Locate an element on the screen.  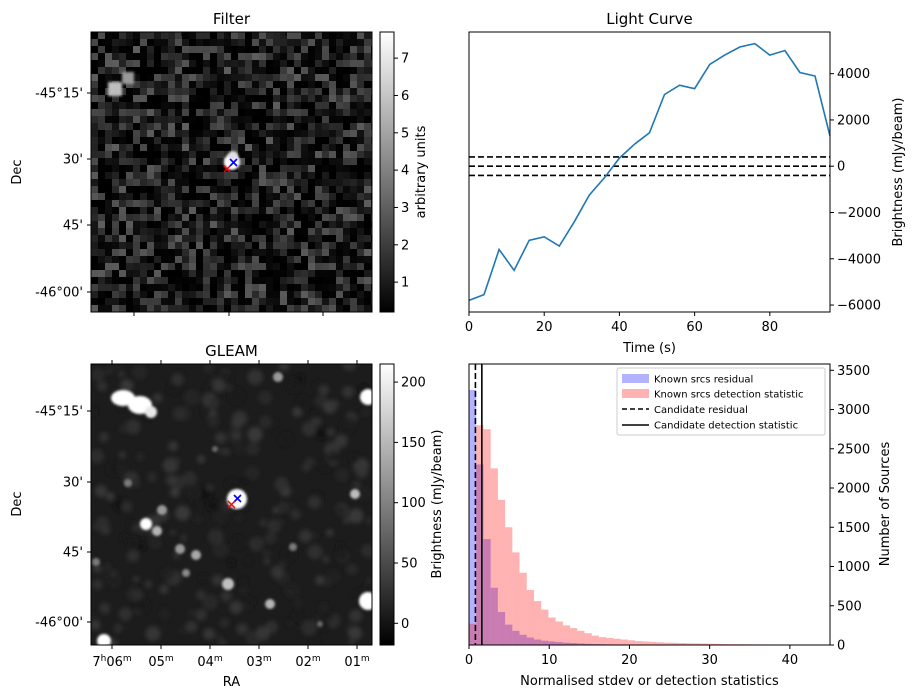
filter-axes-frame is located at coordinates (231, 172).